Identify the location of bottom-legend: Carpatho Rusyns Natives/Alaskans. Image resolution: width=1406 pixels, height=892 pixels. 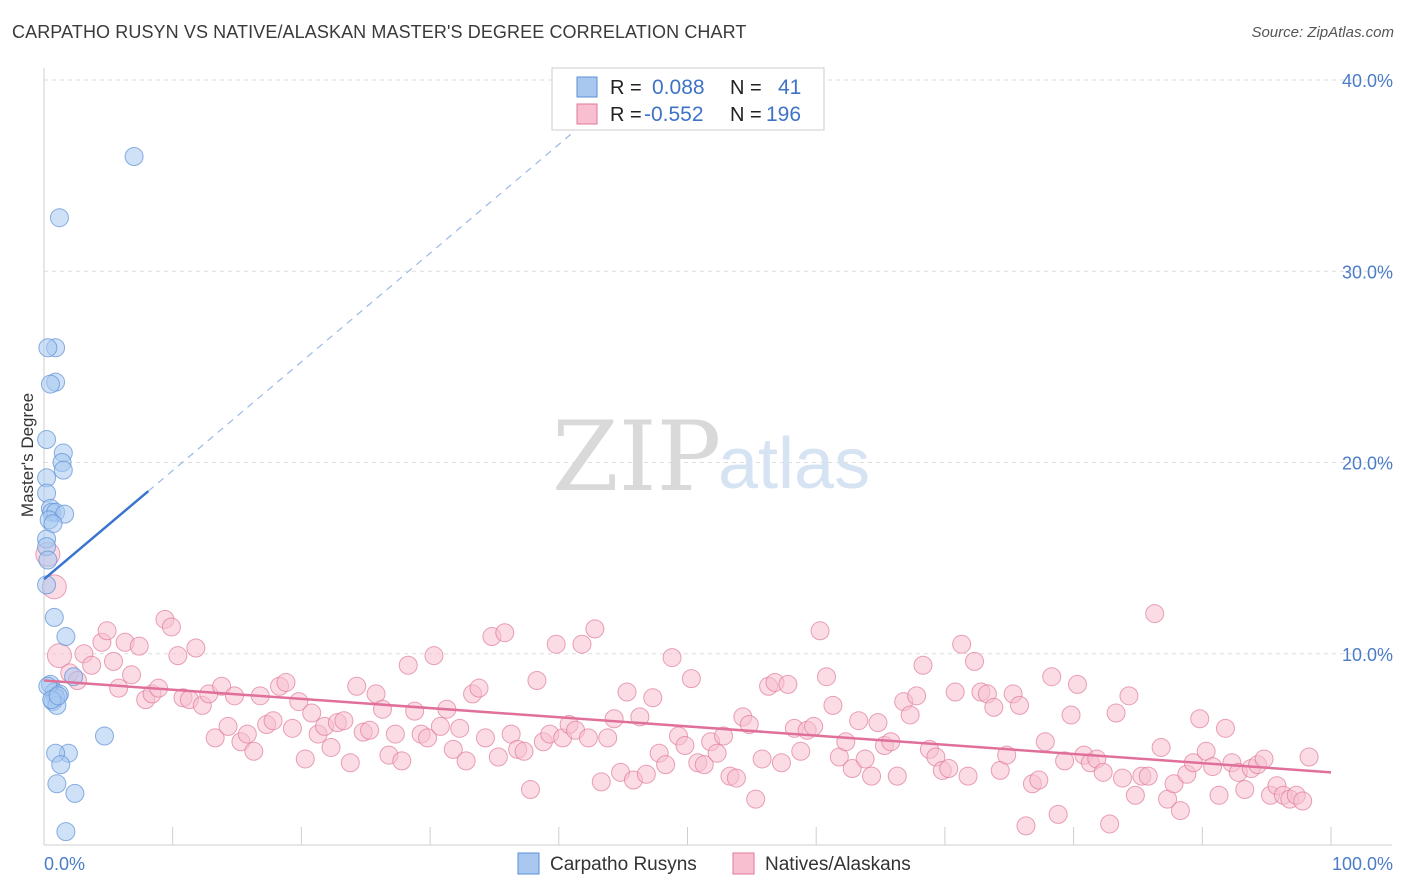
(714, 863).